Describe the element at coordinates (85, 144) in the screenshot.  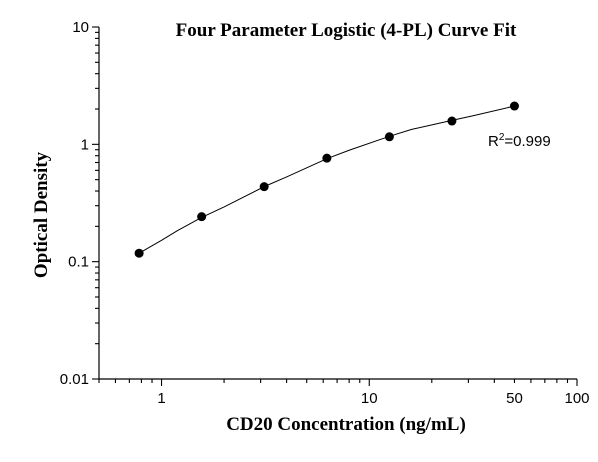
I see `y-tick-label: 1` at that location.